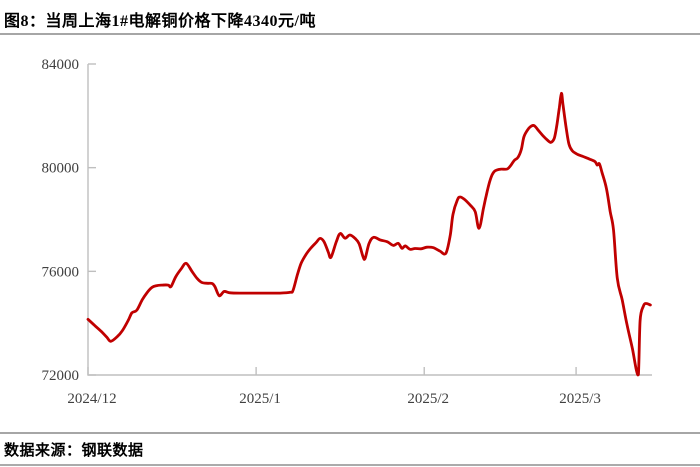 The height and width of the screenshot is (467, 700). What do you see at coordinates (350, 34) in the screenshot?
I see `title-divider` at bounding box center [350, 34].